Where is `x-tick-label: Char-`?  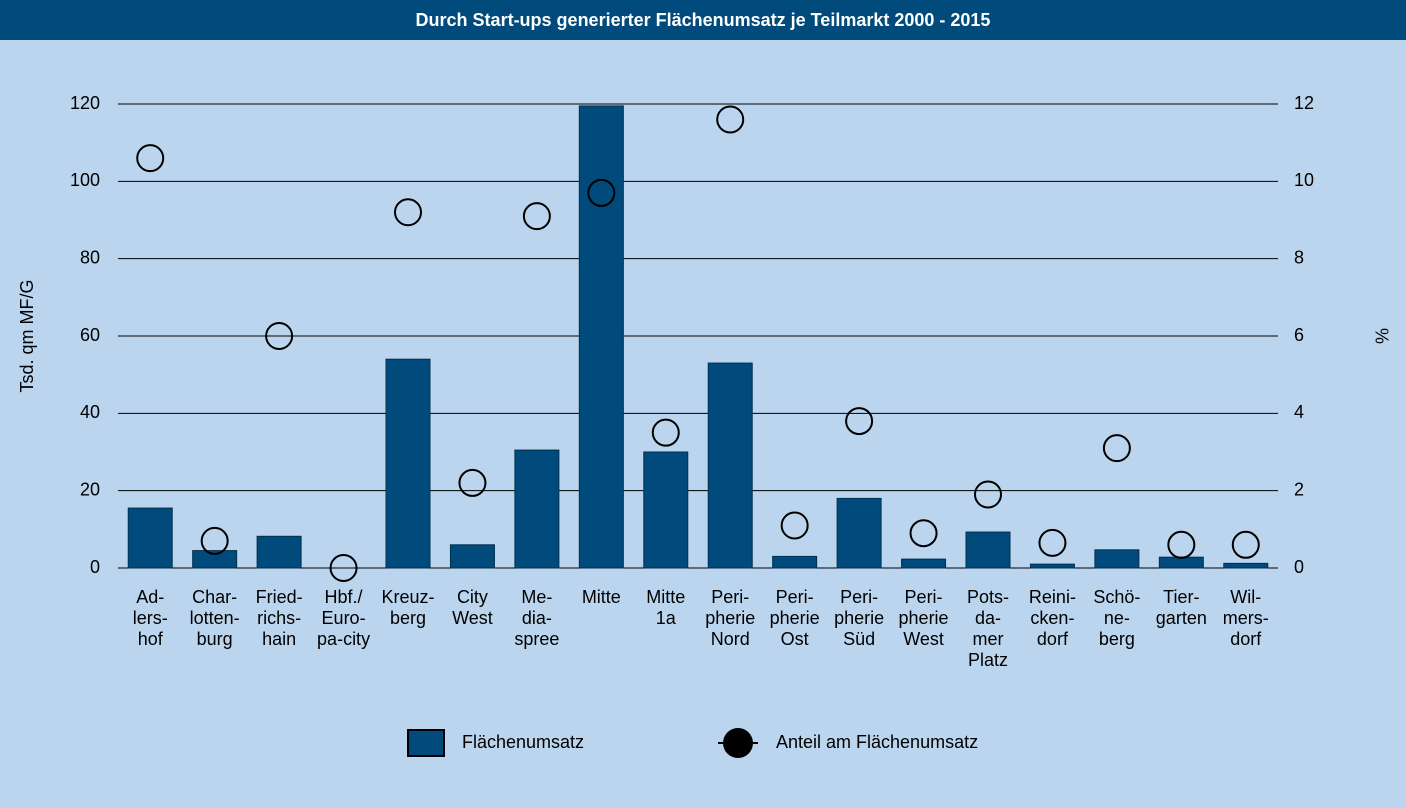
x-tick-label: Char- is located at coordinates (214, 597).